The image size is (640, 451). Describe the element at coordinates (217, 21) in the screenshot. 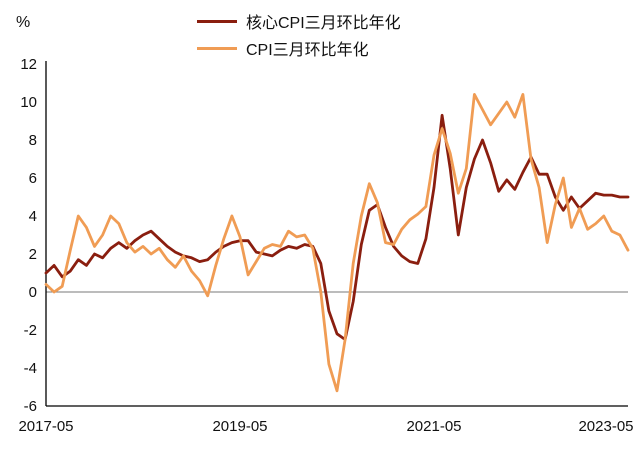

I see `legend-line-swatch-core-cpi` at that location.